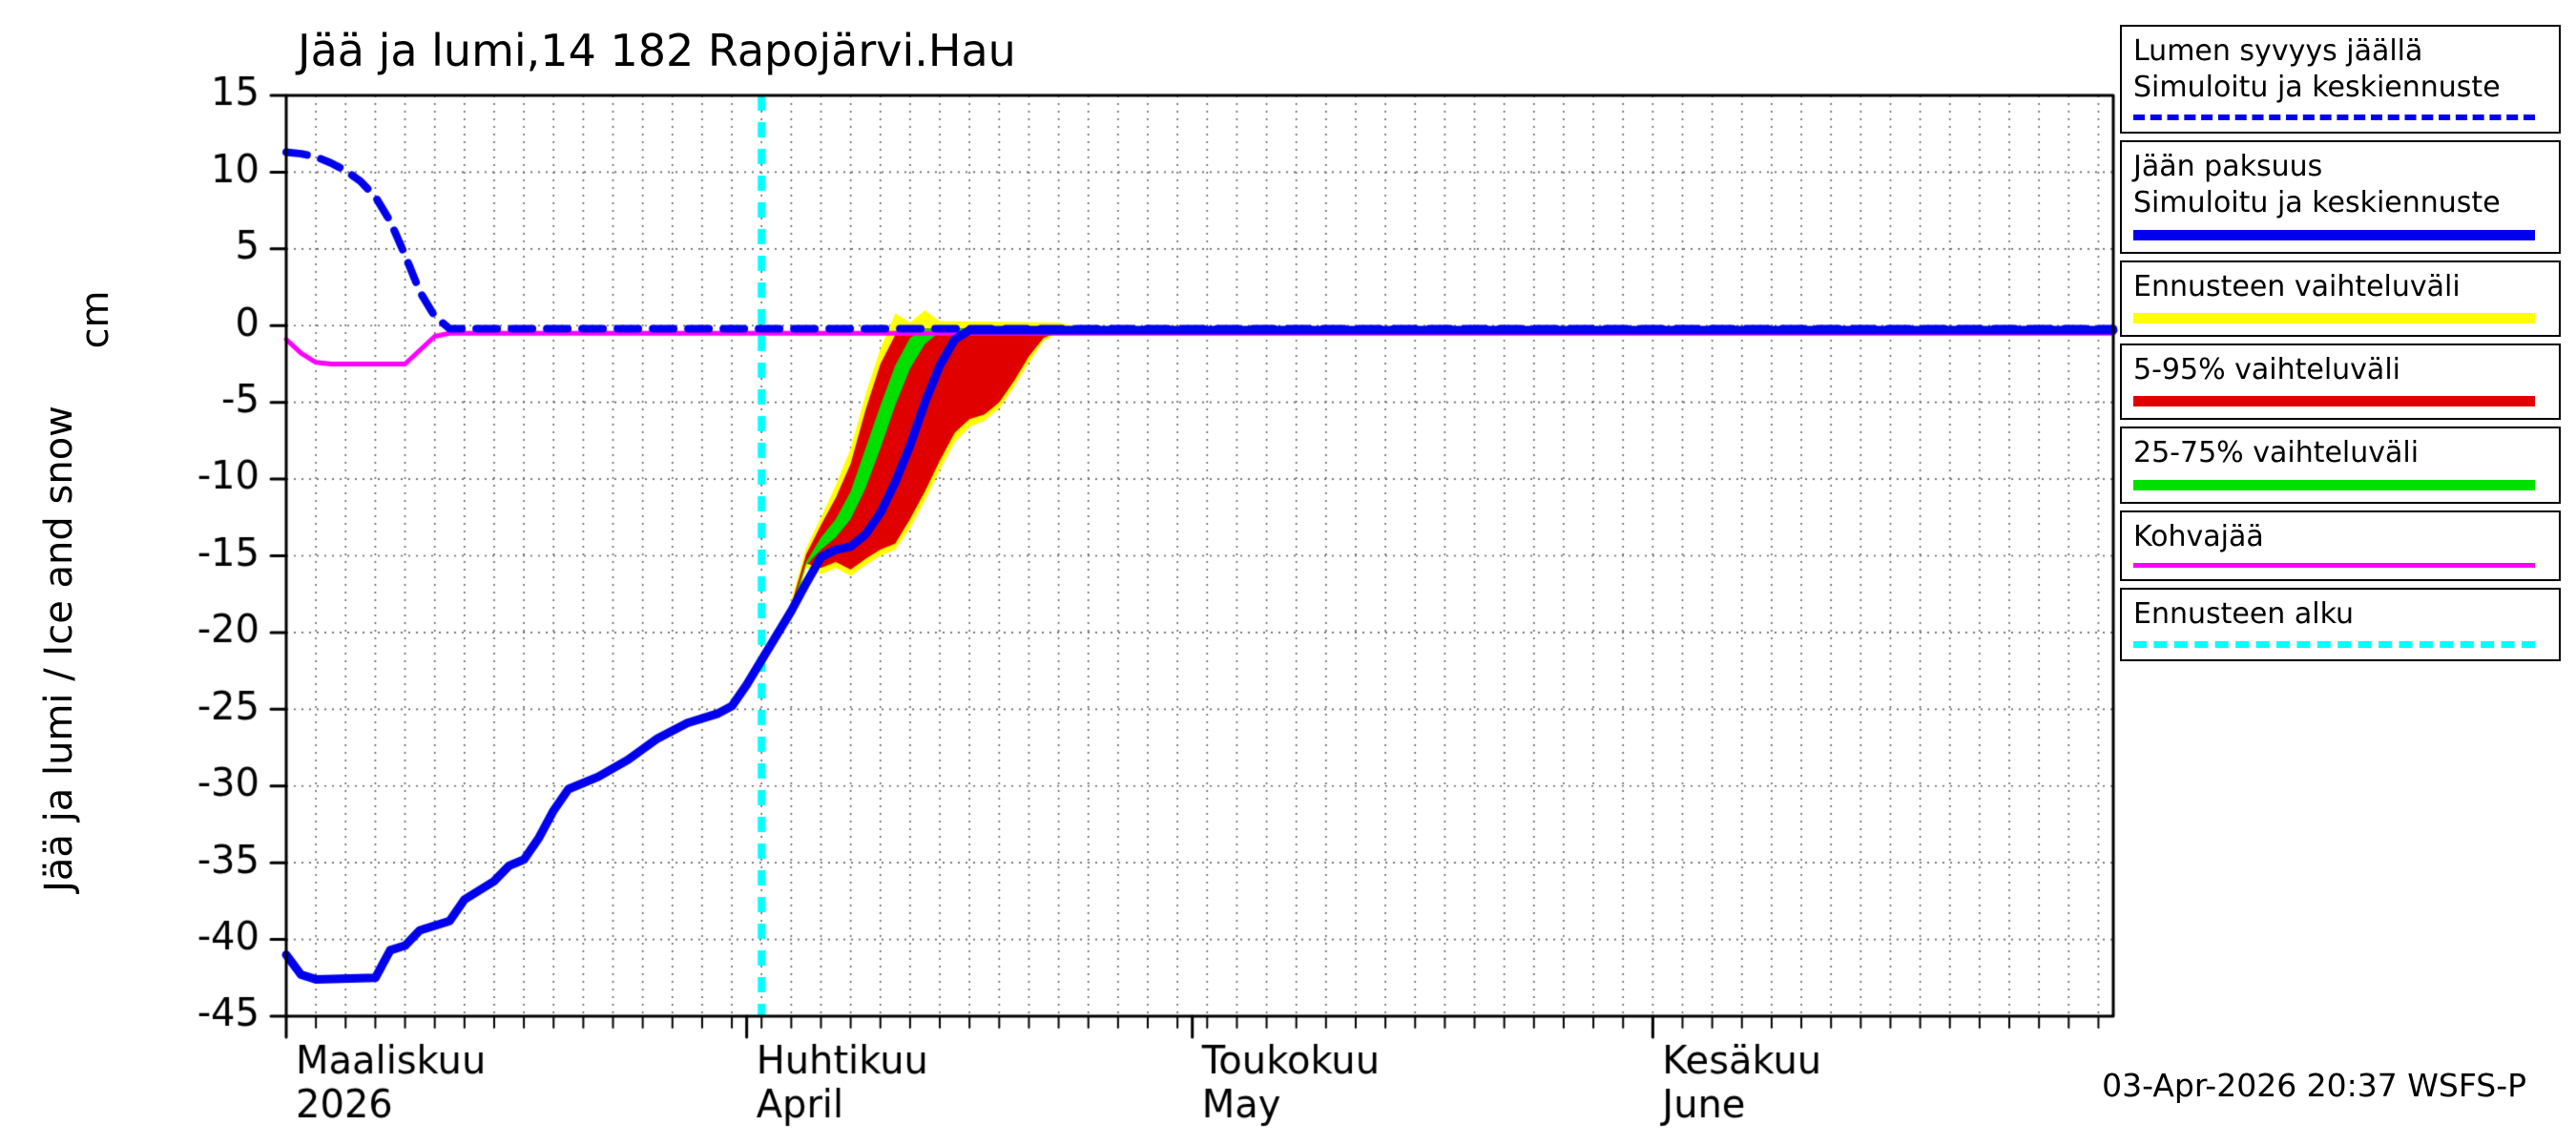  What do you see at coordinates (2334, 644) in the screenshot?
I see `cyan-dashed-line-swatch` at bounding box center [2334, 644].